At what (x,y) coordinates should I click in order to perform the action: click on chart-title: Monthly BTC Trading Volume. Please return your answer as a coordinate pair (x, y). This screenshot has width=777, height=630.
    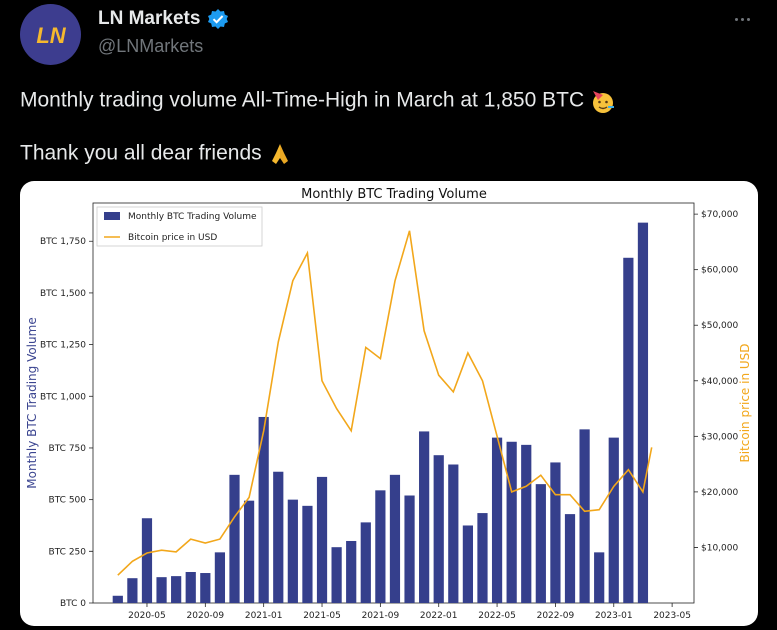
    Looking at the image, I should click on (394, 194).